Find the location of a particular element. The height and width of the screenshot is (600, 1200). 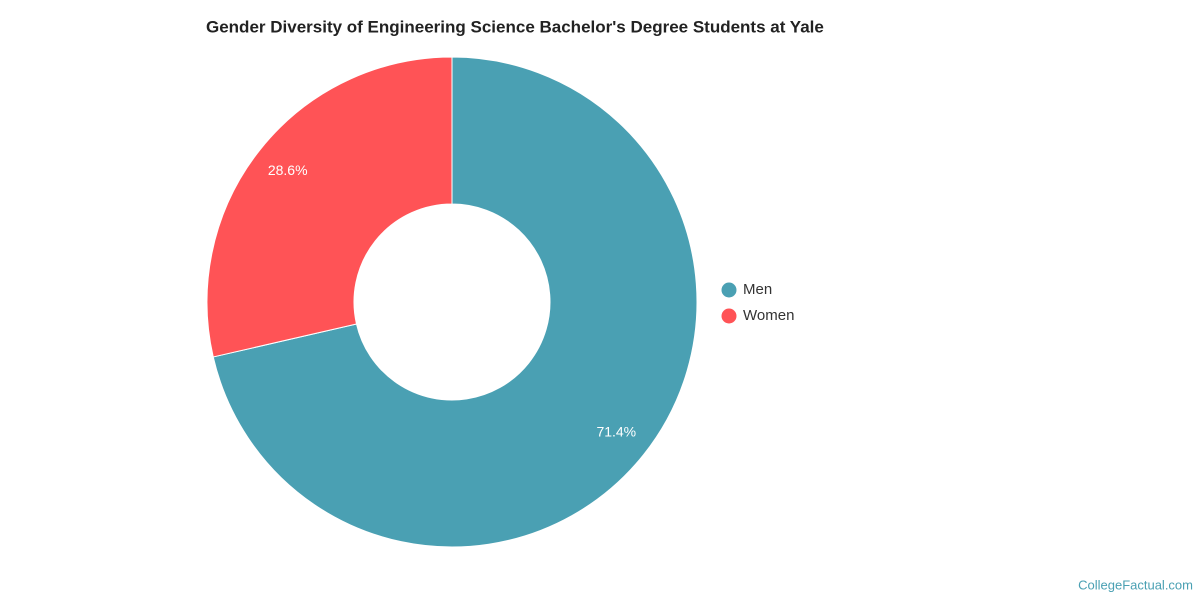

legend-label: Women is located at coordinates (768, 315).